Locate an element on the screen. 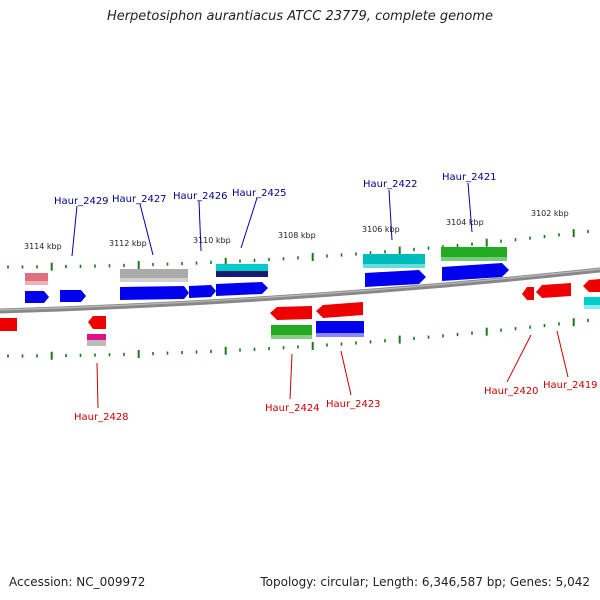 The width and height of the screenshot is (600, 600). gene-label-haur-2422: Haur_2422 is located at coordinates (390, 184).